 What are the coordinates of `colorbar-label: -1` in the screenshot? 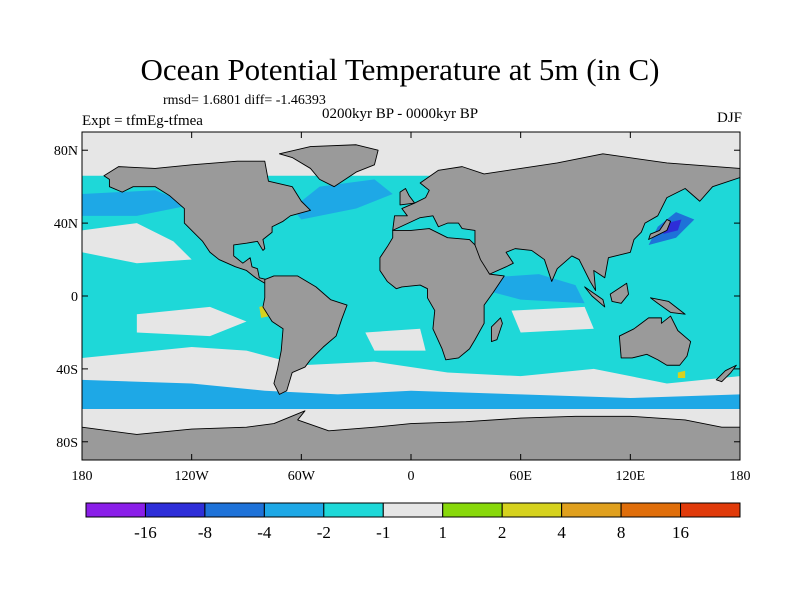 It's located at (383, 532).